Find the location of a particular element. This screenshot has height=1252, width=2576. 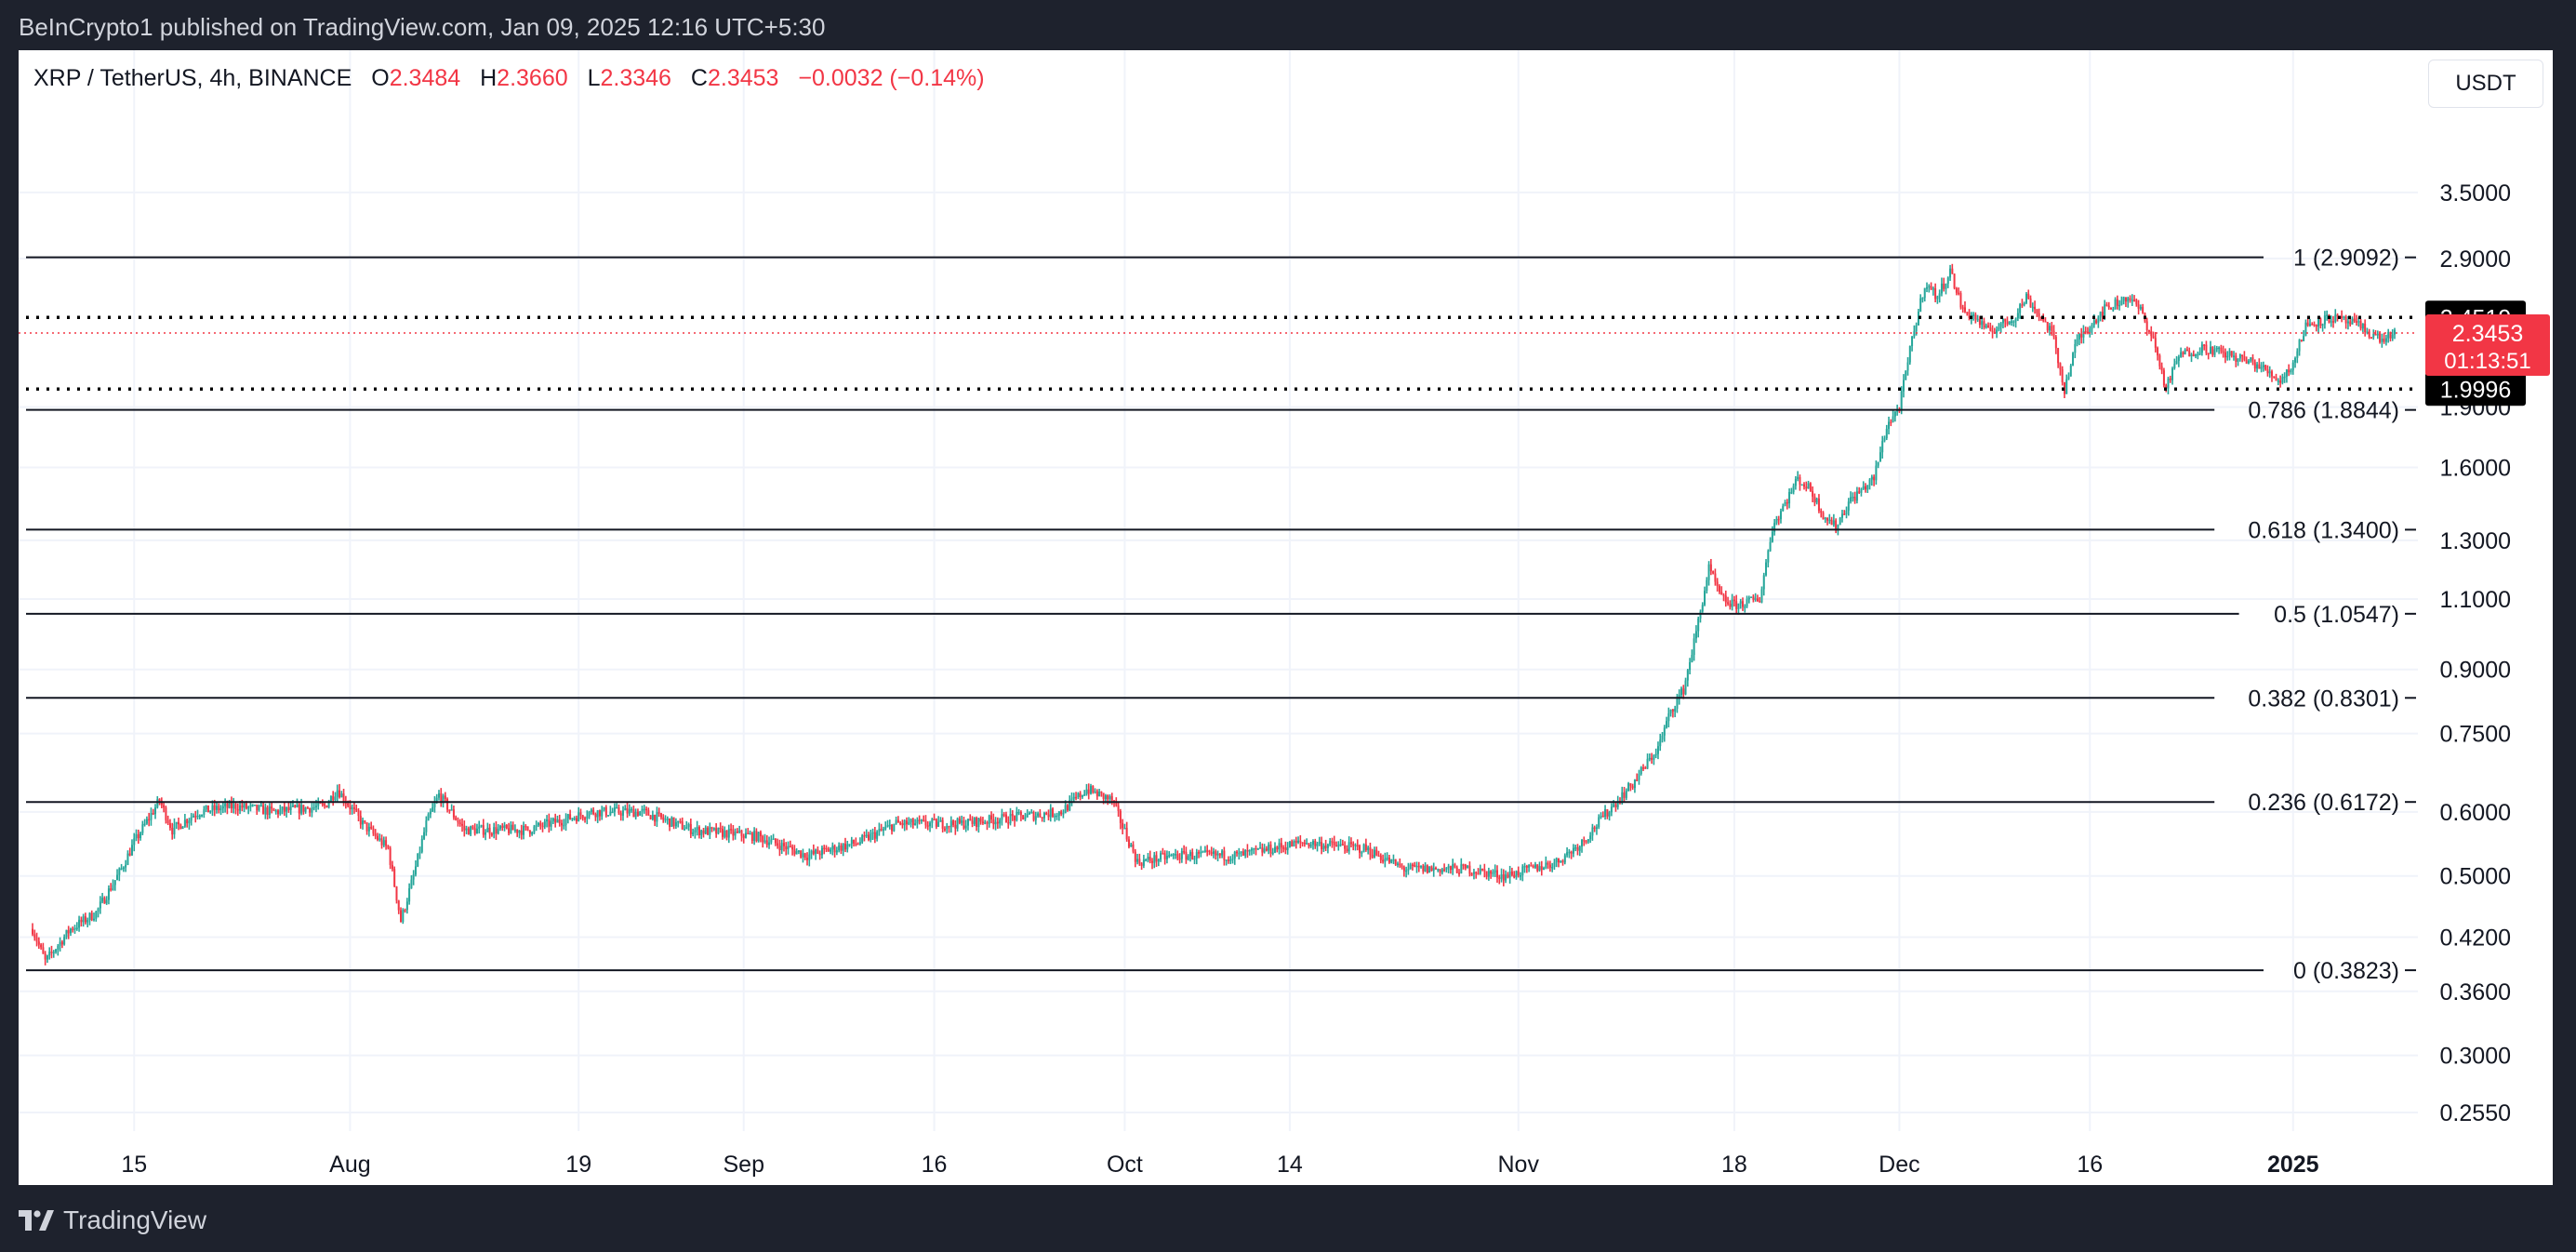

x-tick-label: 14 is located at coordinates (1290, 1165).